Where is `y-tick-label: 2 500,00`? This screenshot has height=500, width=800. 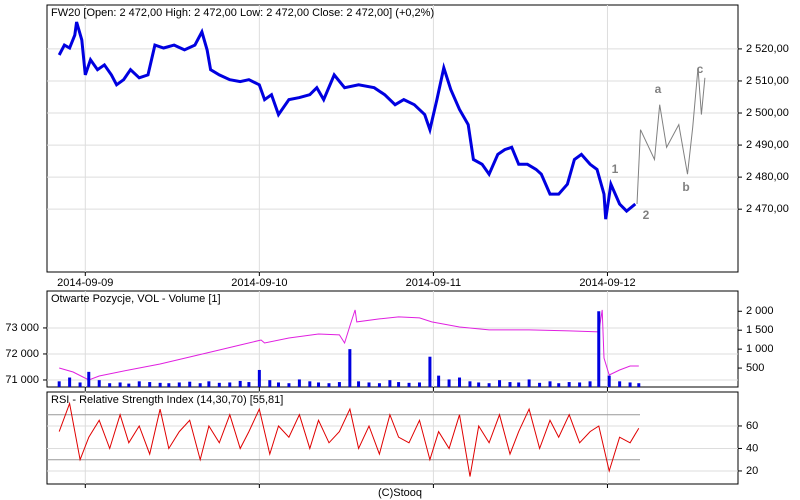
y-tick-label: 2 500,00 is located at coordinates (767, 113).